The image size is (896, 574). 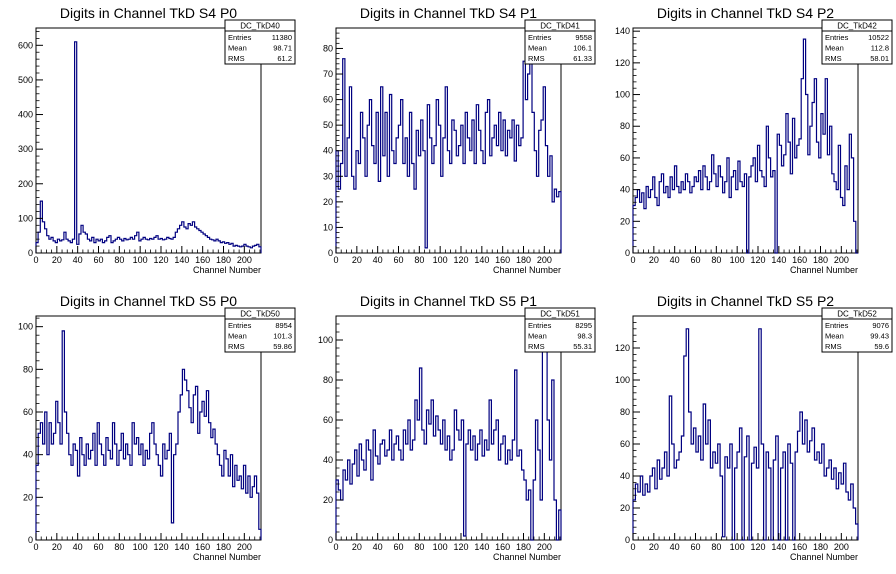 I want to click on panel-3-x-tick-label: 140, so click(x=181, y=547).